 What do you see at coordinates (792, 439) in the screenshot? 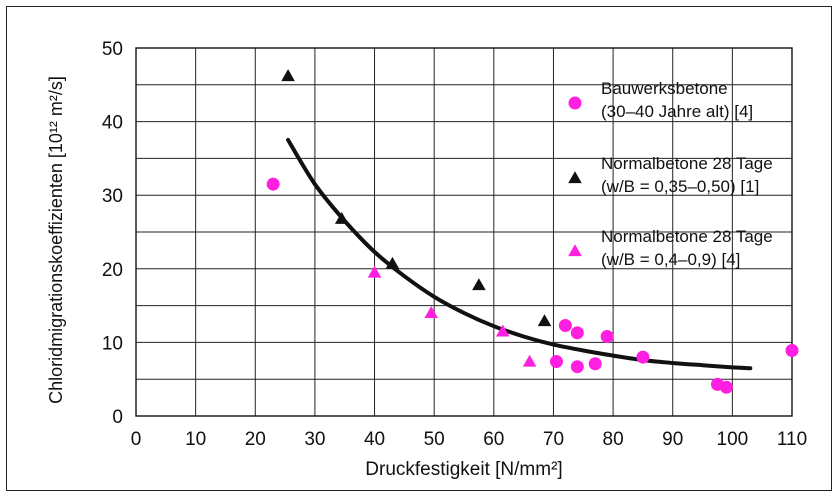
I see `x-tick-label: 110` at bounding box center [792, 439].